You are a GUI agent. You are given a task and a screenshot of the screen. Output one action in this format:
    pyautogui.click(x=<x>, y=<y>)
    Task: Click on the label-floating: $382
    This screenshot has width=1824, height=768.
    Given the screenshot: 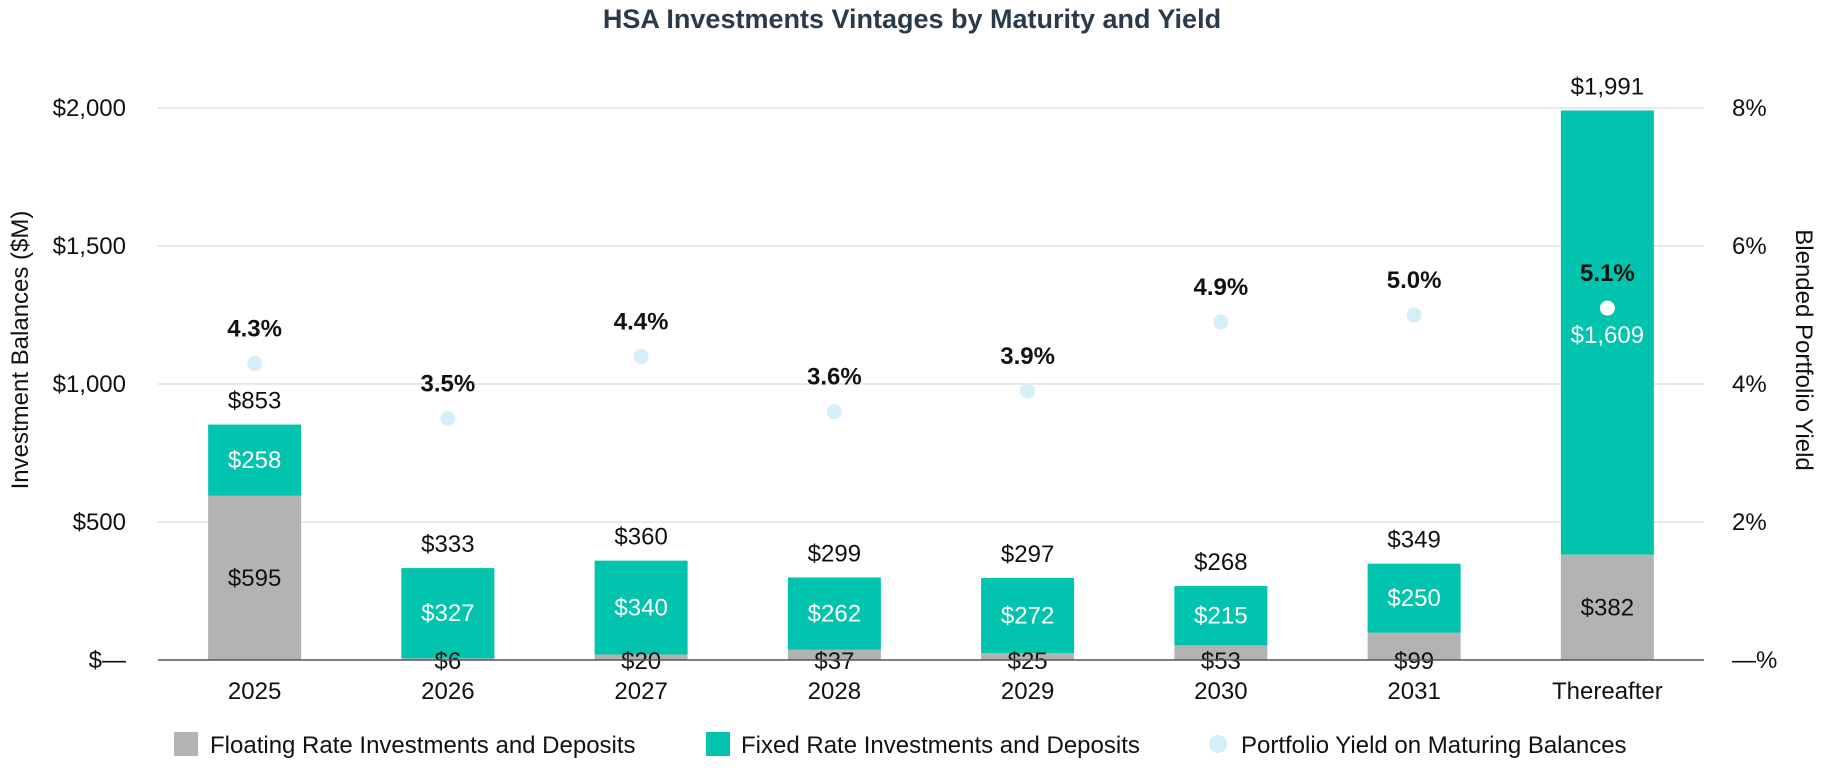 What is the action you would take?
    pyautogui.click(x=1607, y=607)
    